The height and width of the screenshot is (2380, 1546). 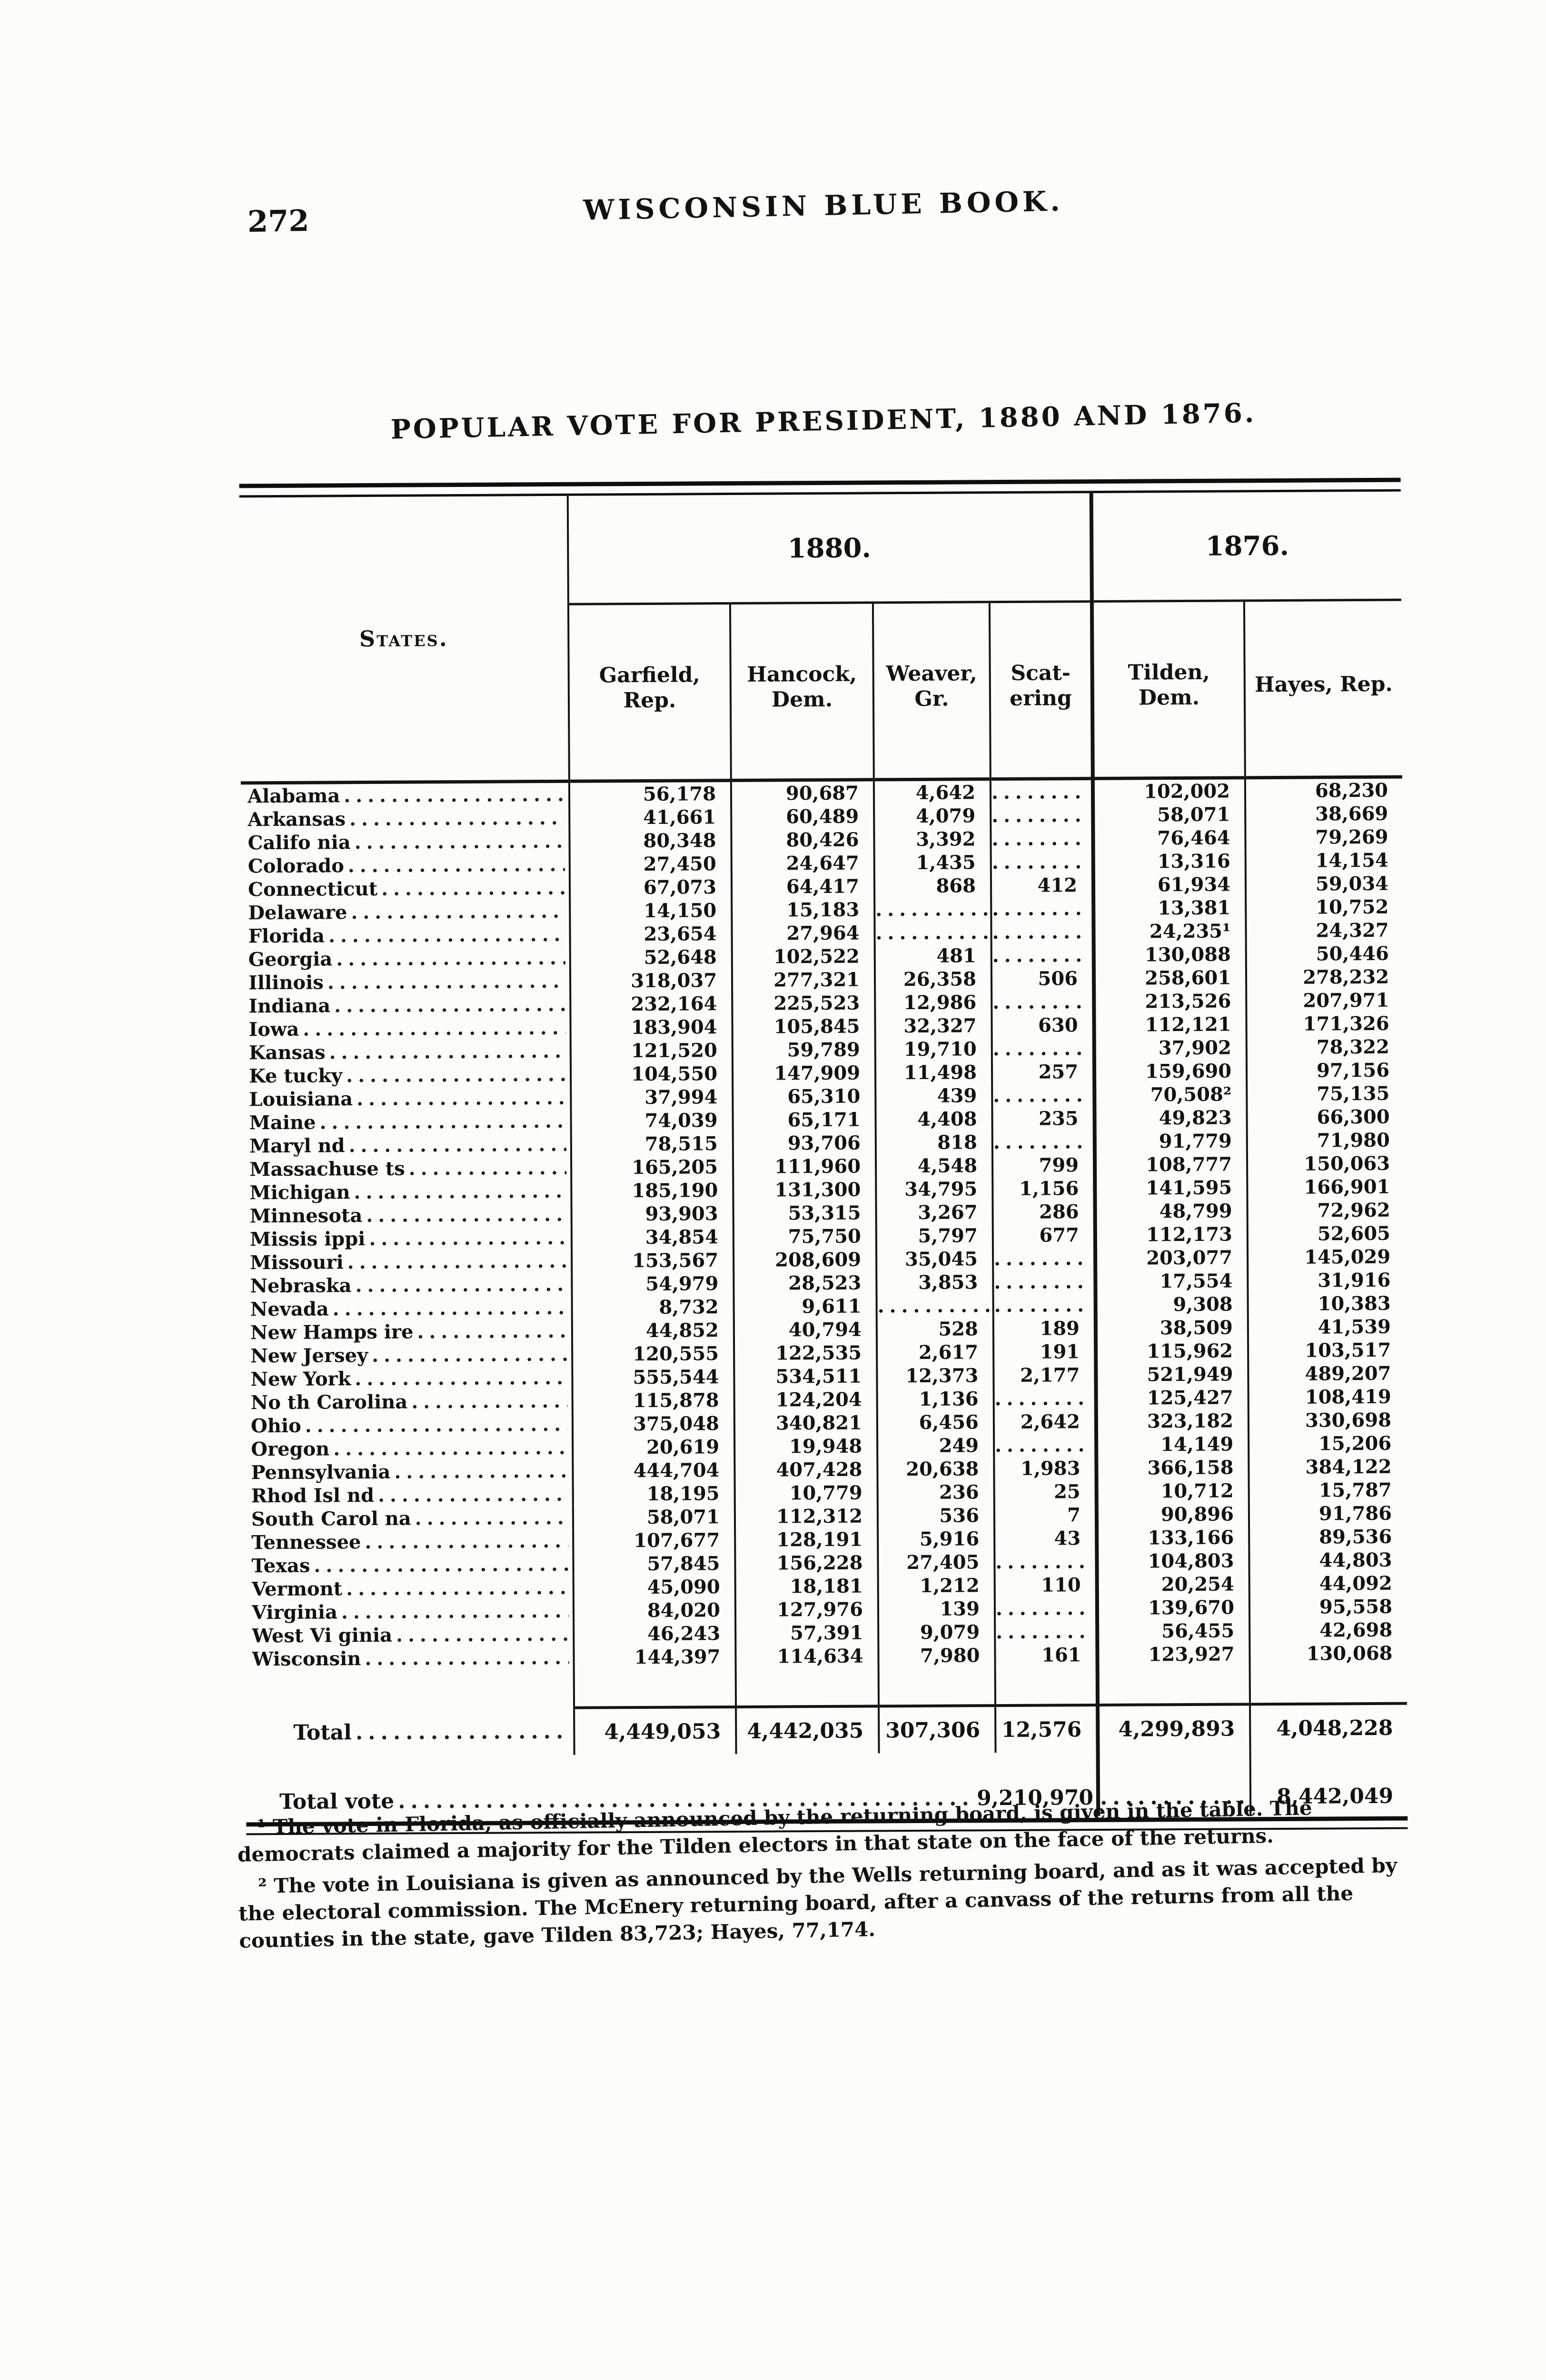 What do you see at coordinates (933, 1096) in the screenshot?
I see `weaver-cell: 439` at bounding box center [933, 1096].